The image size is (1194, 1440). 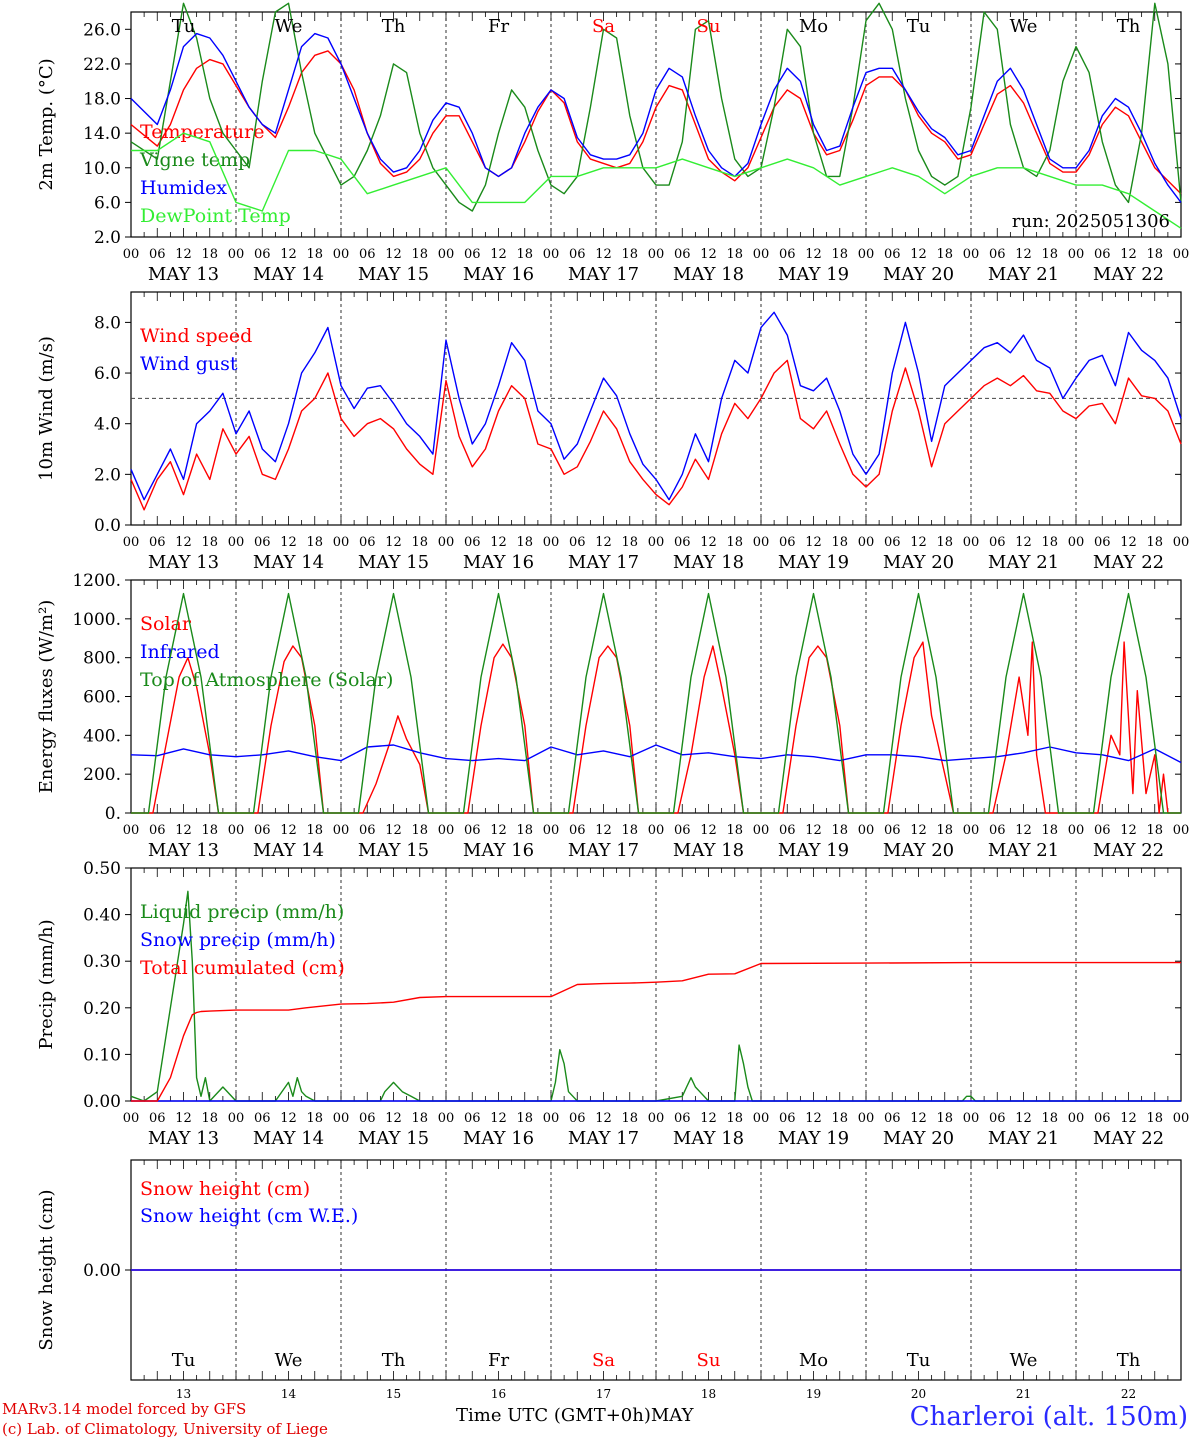 What do you see at coordinates (102, 169) in the screenshot?
I see `y-tick-label: 10.0` at bounding box center [102, 169].